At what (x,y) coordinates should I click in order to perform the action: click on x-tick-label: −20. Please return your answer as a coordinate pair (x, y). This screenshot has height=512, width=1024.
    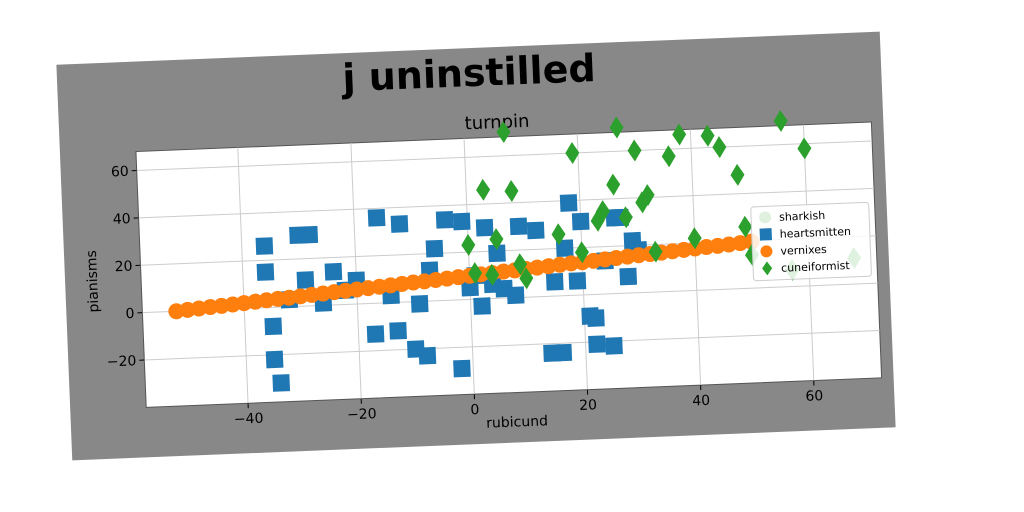
    Looking at the image, I should click on (362, 414).